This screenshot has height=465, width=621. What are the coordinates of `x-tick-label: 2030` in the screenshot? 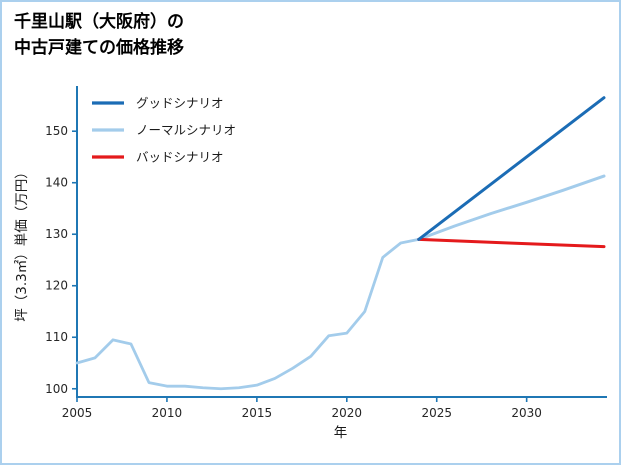 It's located at (526, 413).